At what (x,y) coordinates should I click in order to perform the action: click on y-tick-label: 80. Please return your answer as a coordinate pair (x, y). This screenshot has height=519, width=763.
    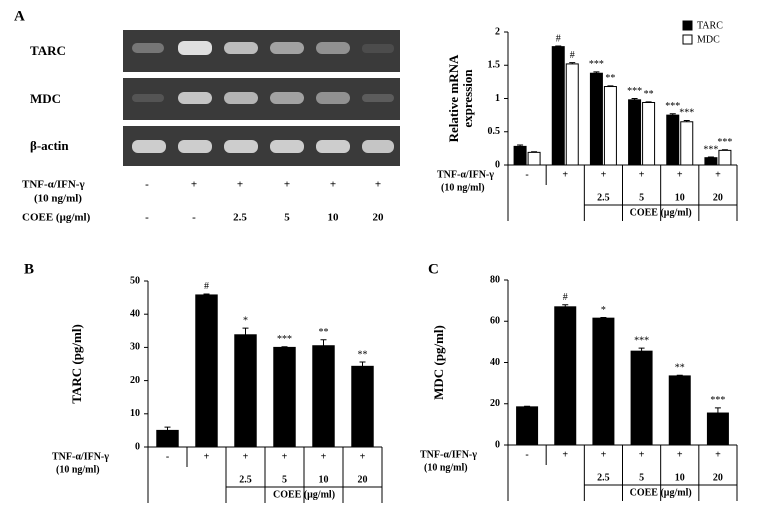
    Looking at the image, I should click on (495, 279).